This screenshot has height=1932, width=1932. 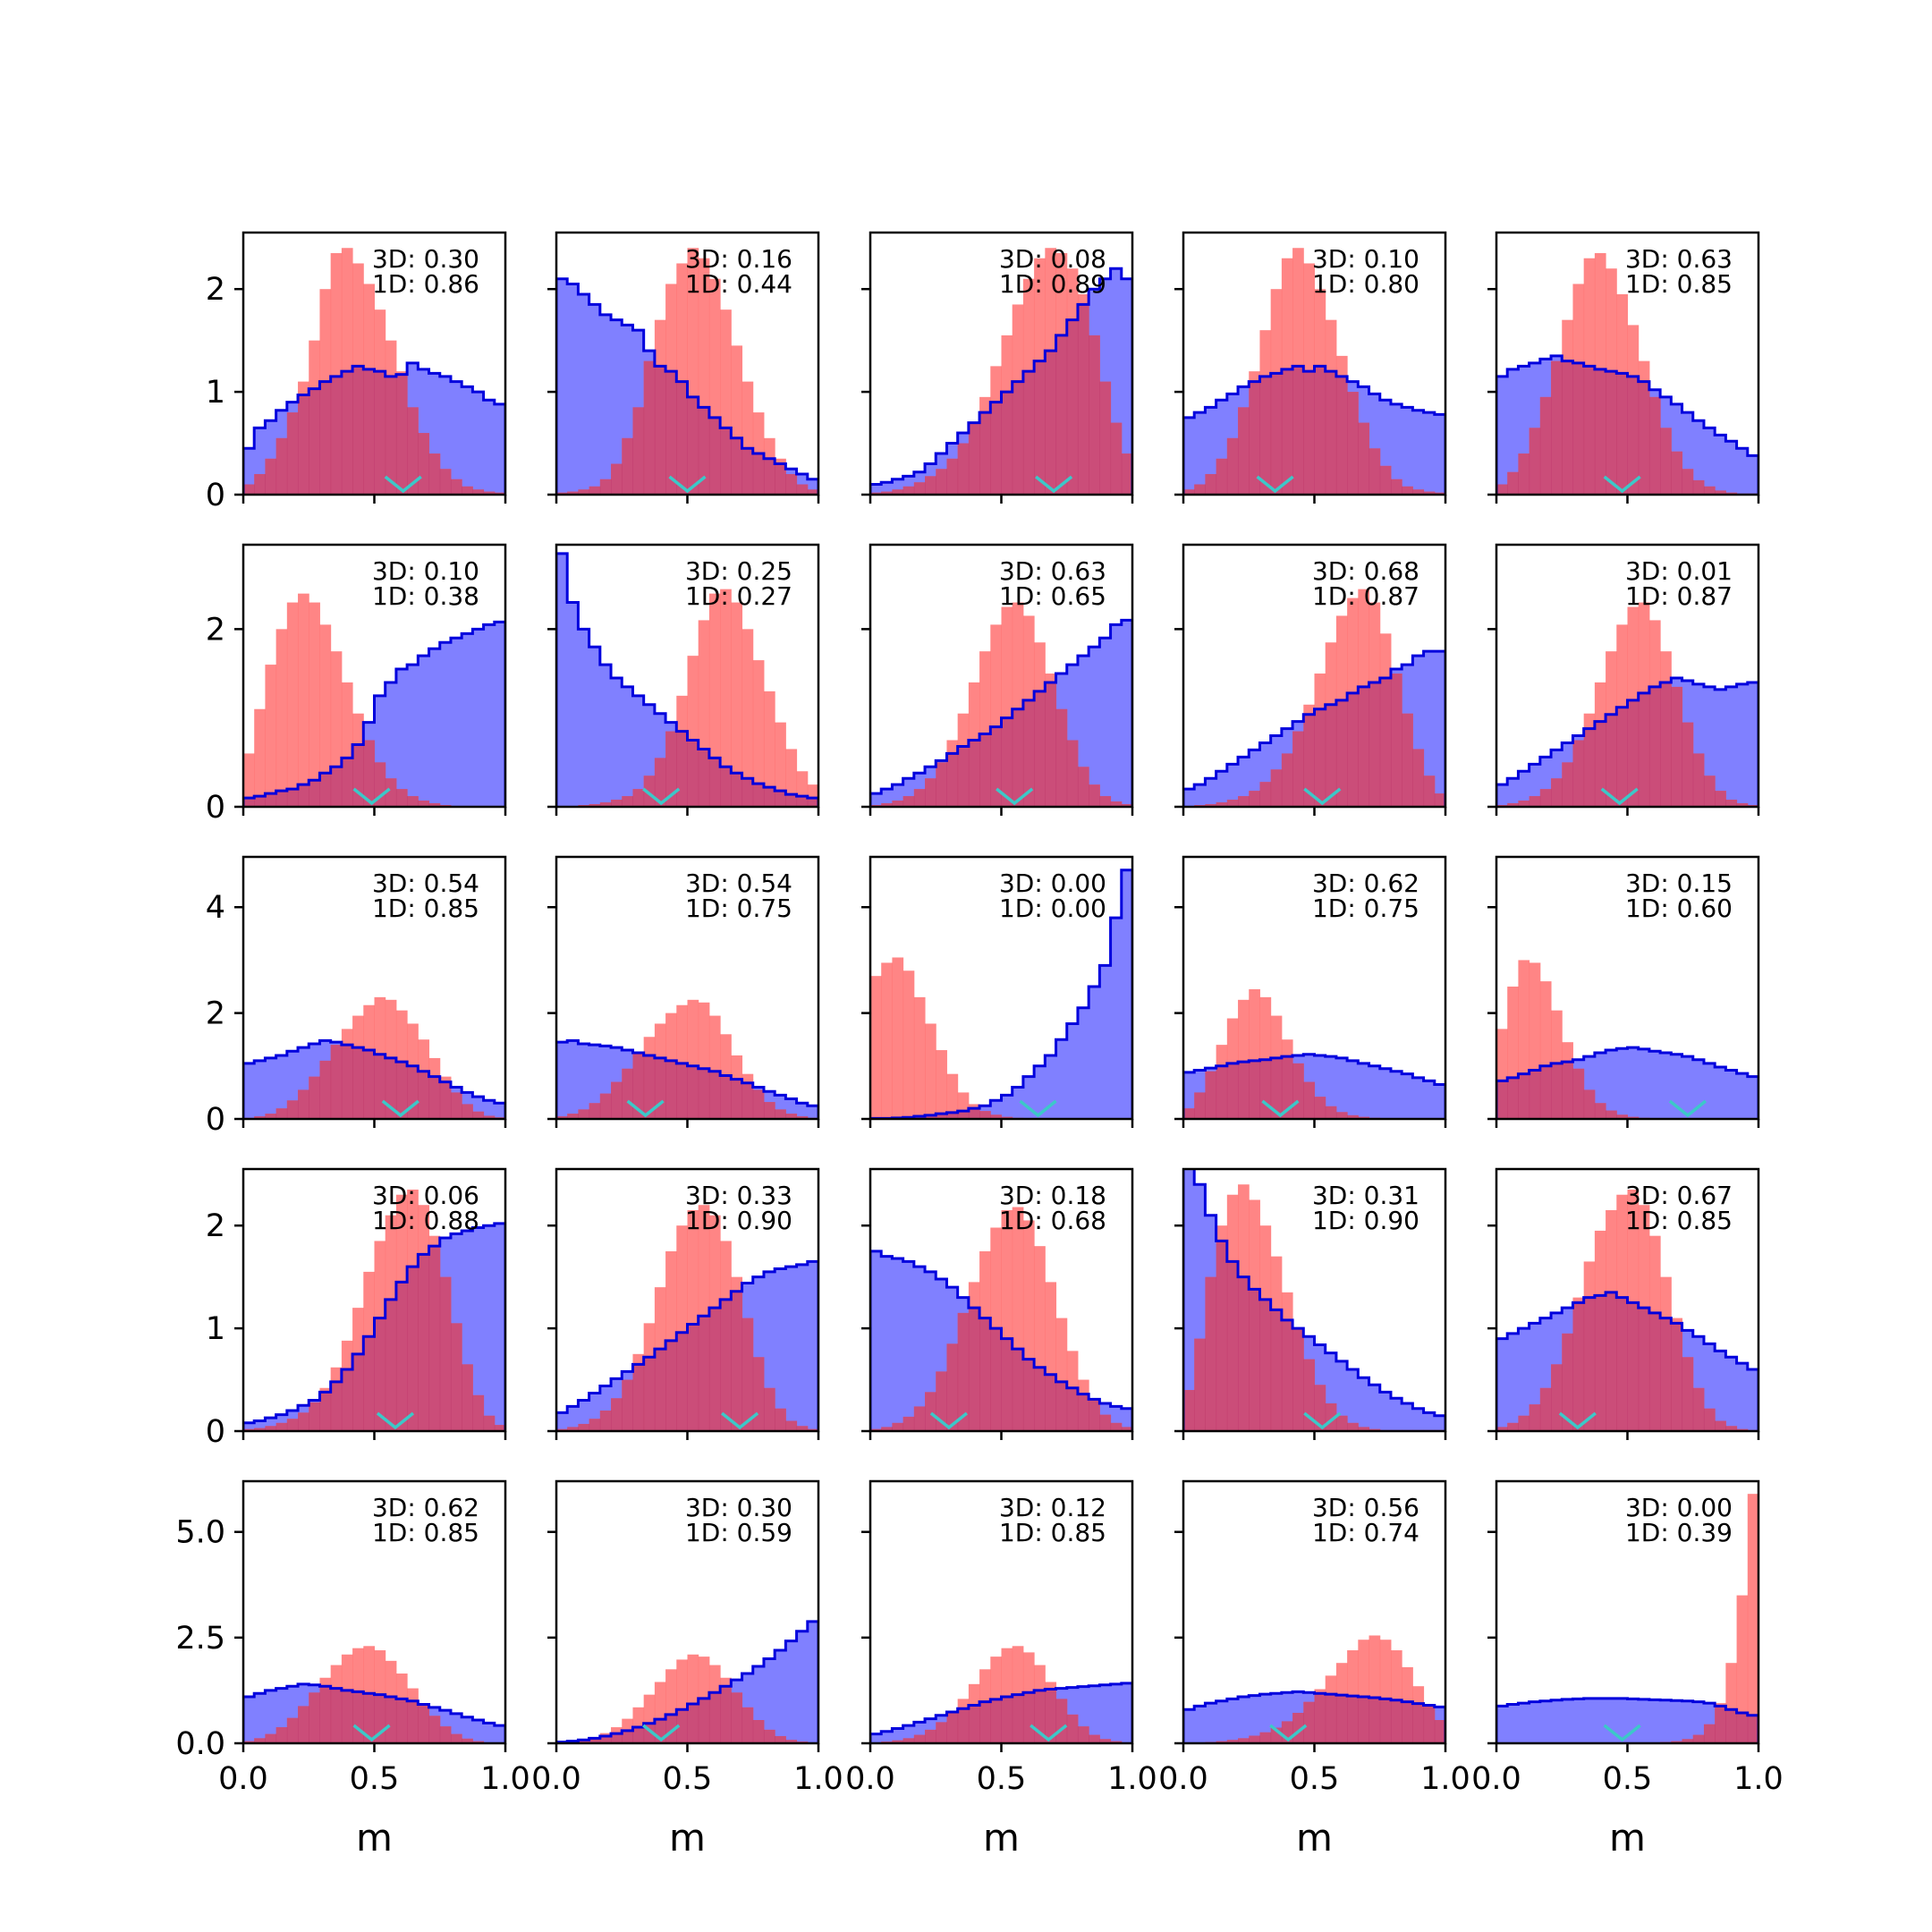 What do you see at coordinates (1365, 259) in the screenshot?
I see `annotation-3d: 3D: 0.10` at bounding box center [1365, 259].